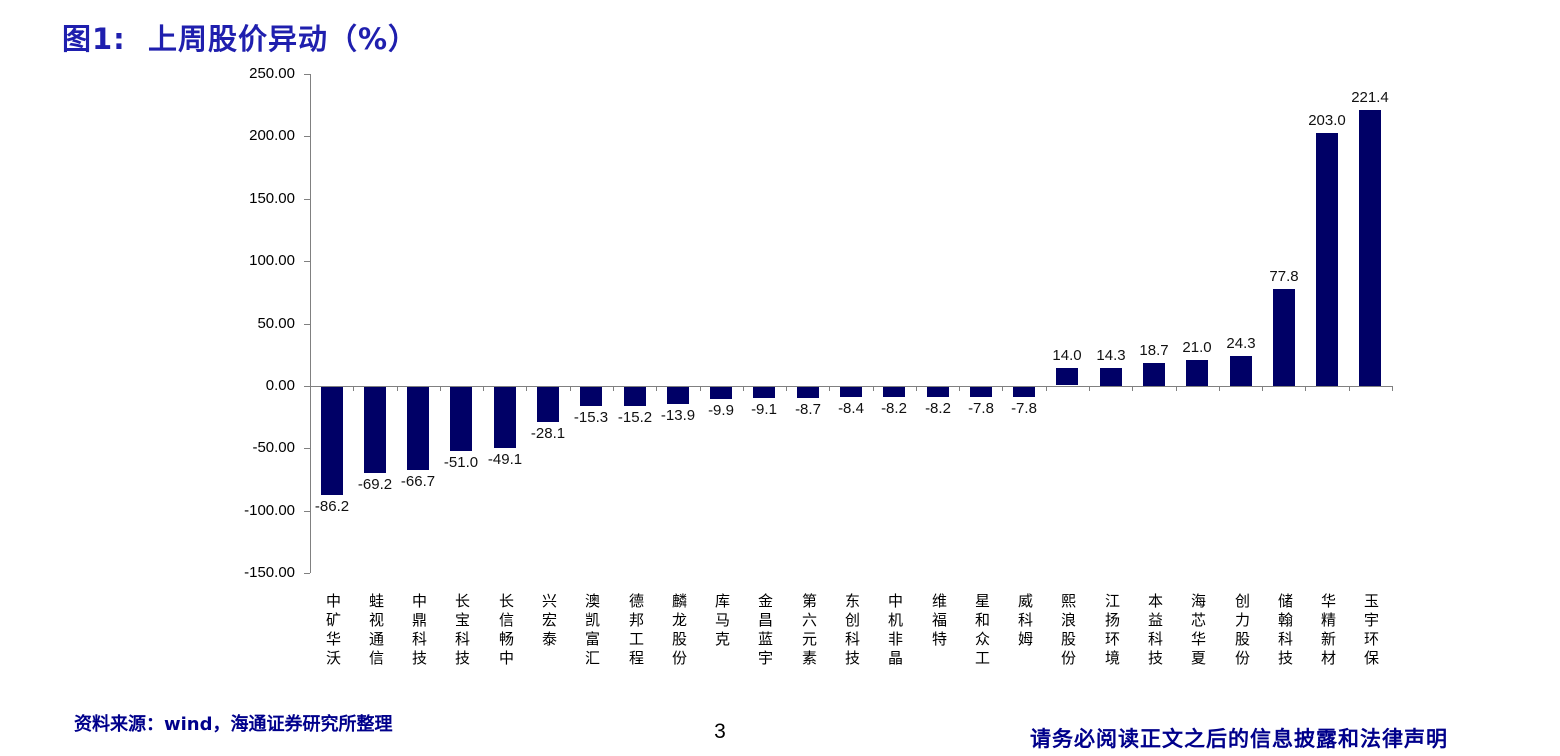 The width and height of the screenshot is (1560, 756). Describe the element at coordinates (809, 631) in the screenshot. I see `category-label: 第六元素` at that location.